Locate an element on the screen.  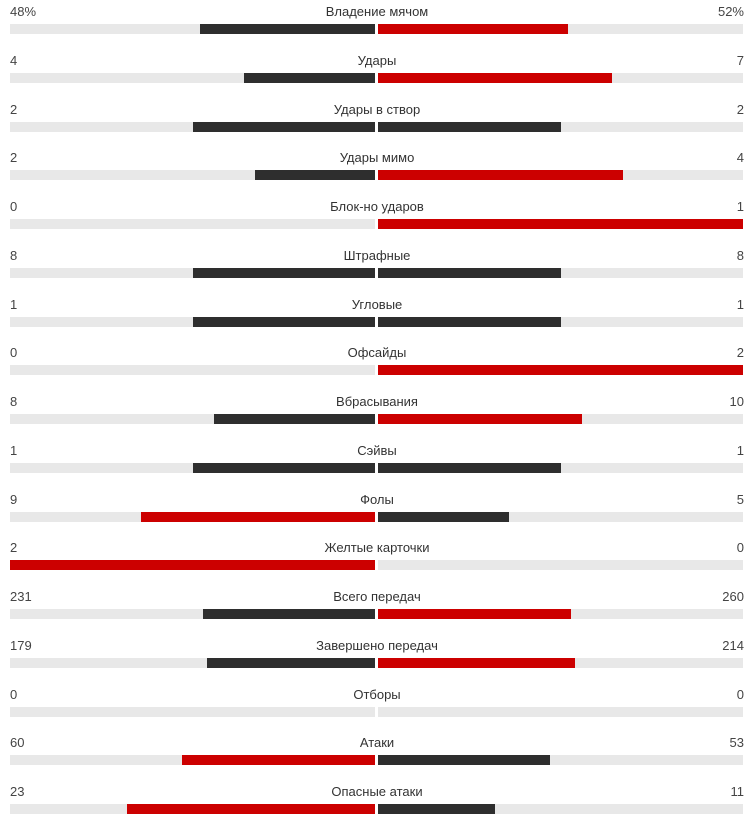
stat-row: Опасные атаки 23 11 is located at coordinates (377, 804).